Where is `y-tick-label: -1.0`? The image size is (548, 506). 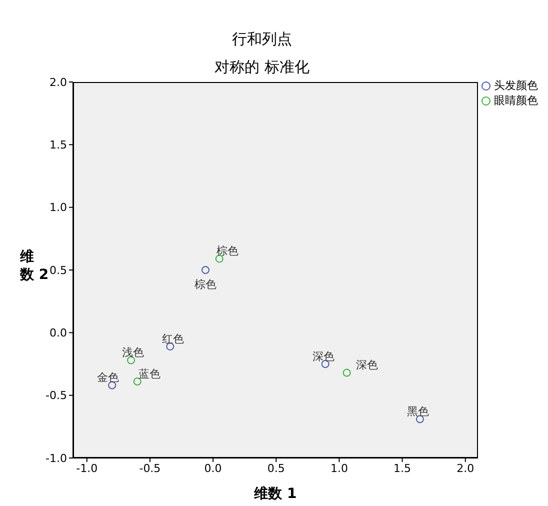
y-tick-label: -1.0 is located at coordinates (56, 458).